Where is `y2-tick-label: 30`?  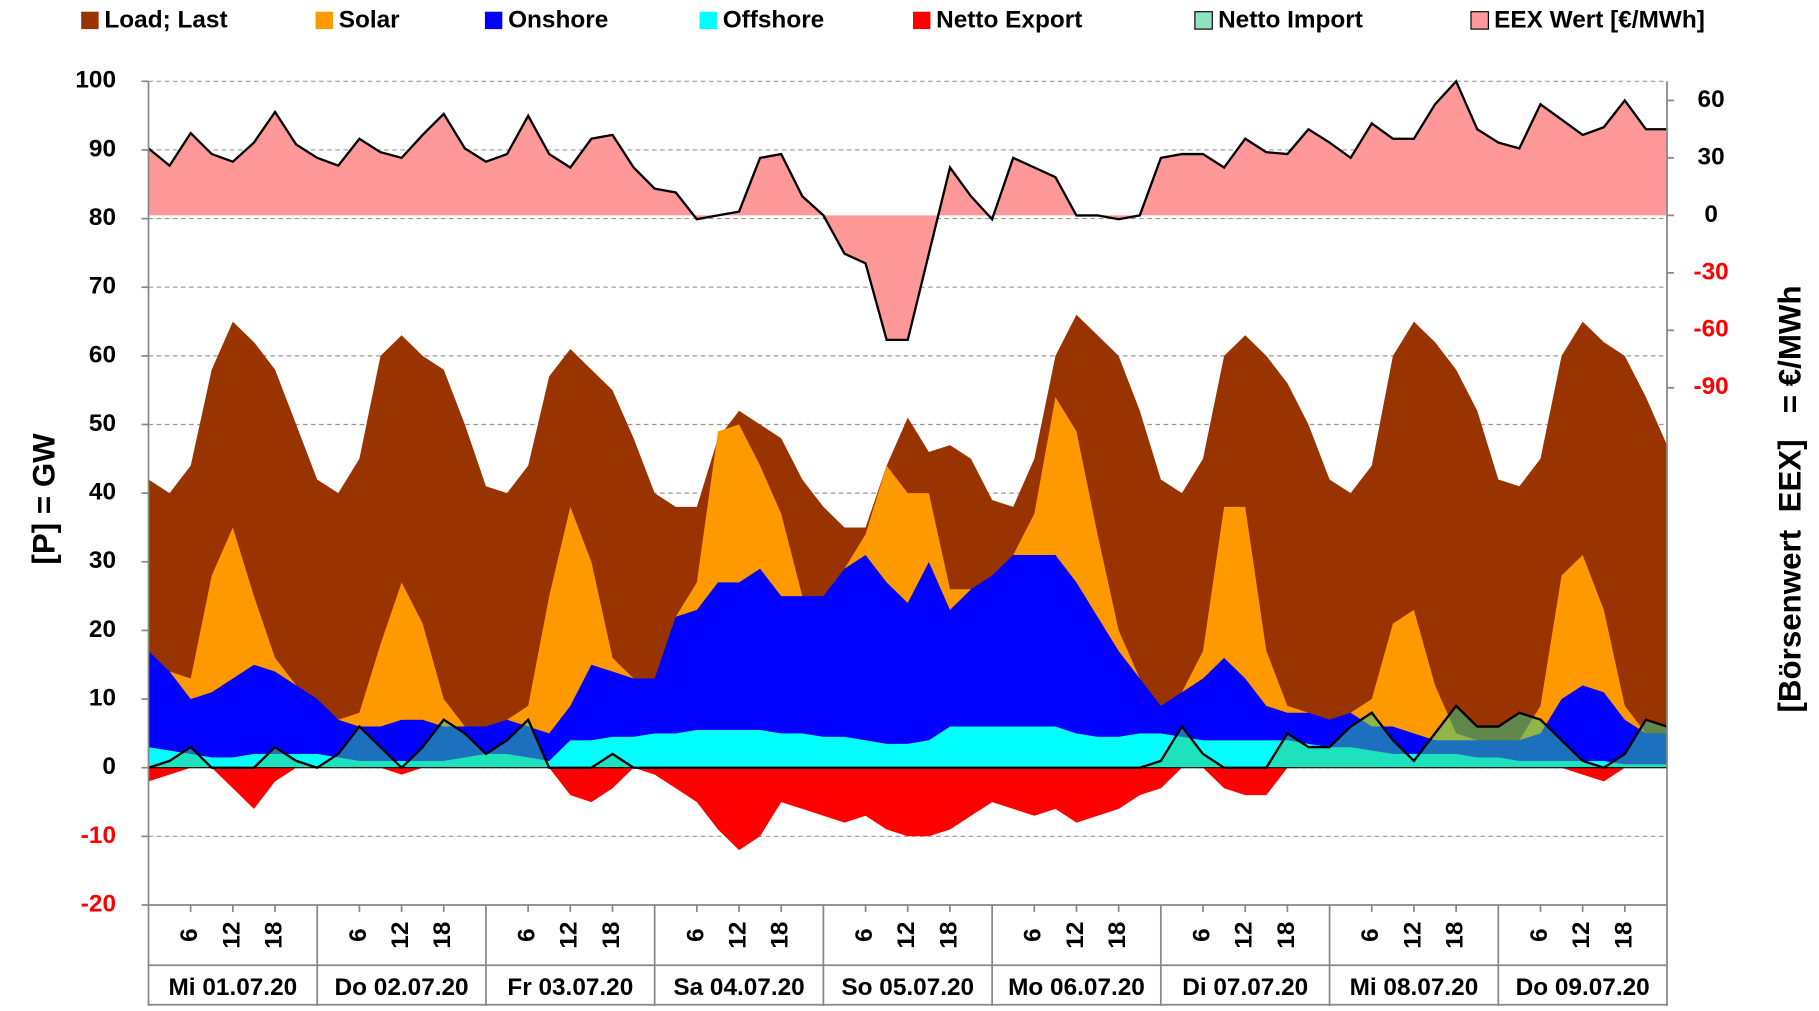 y2-tick-label: 30 is located at coordinates (1711, 156).